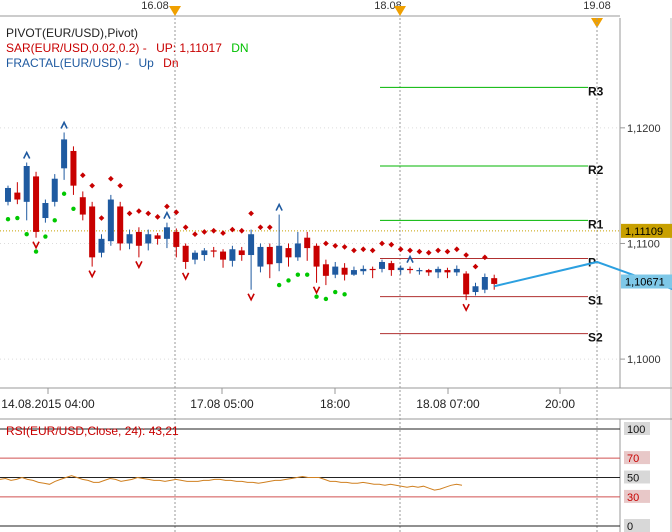 This screenshot has width=672, height=532. I want to click on price-tag-label: 1,10671, so click(645, 283).